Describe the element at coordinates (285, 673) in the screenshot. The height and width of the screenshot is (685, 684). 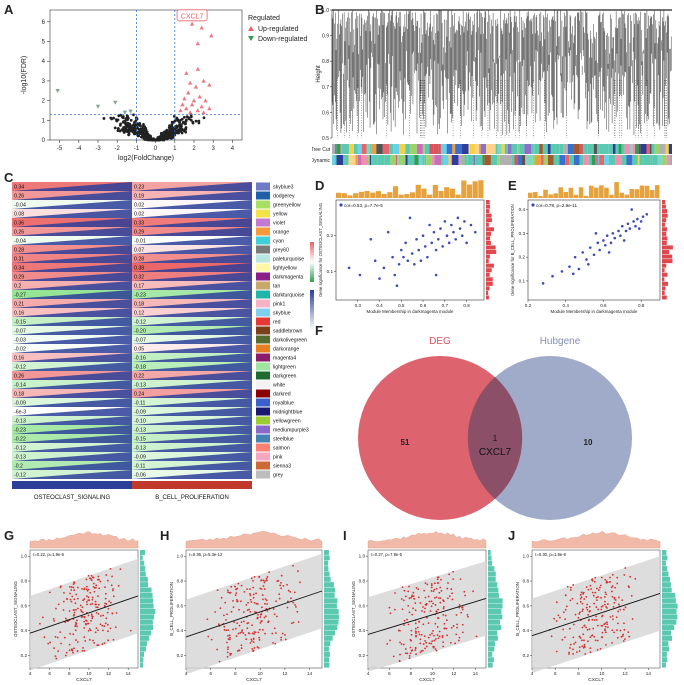
I see `x-tick-label: 12` at that location.